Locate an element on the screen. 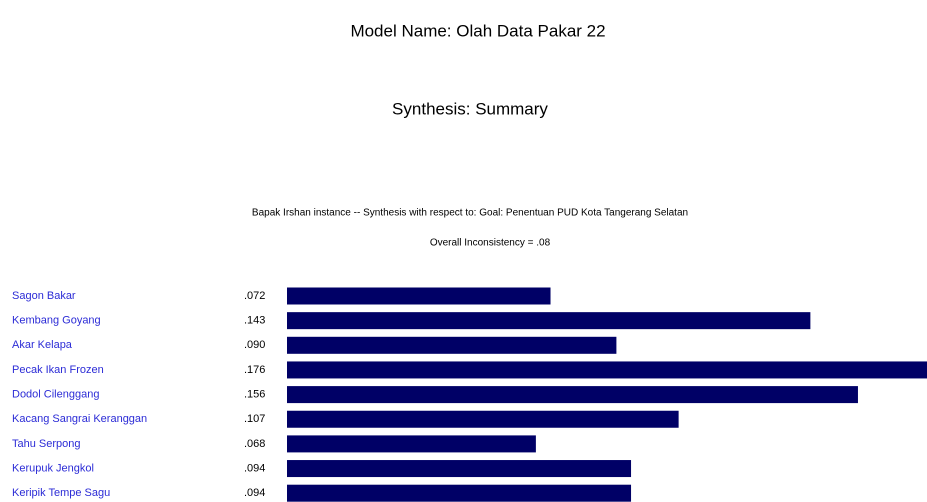  chart-title: Model Name: Olah Data Pakar 22 is located at coordinates (477, 30).